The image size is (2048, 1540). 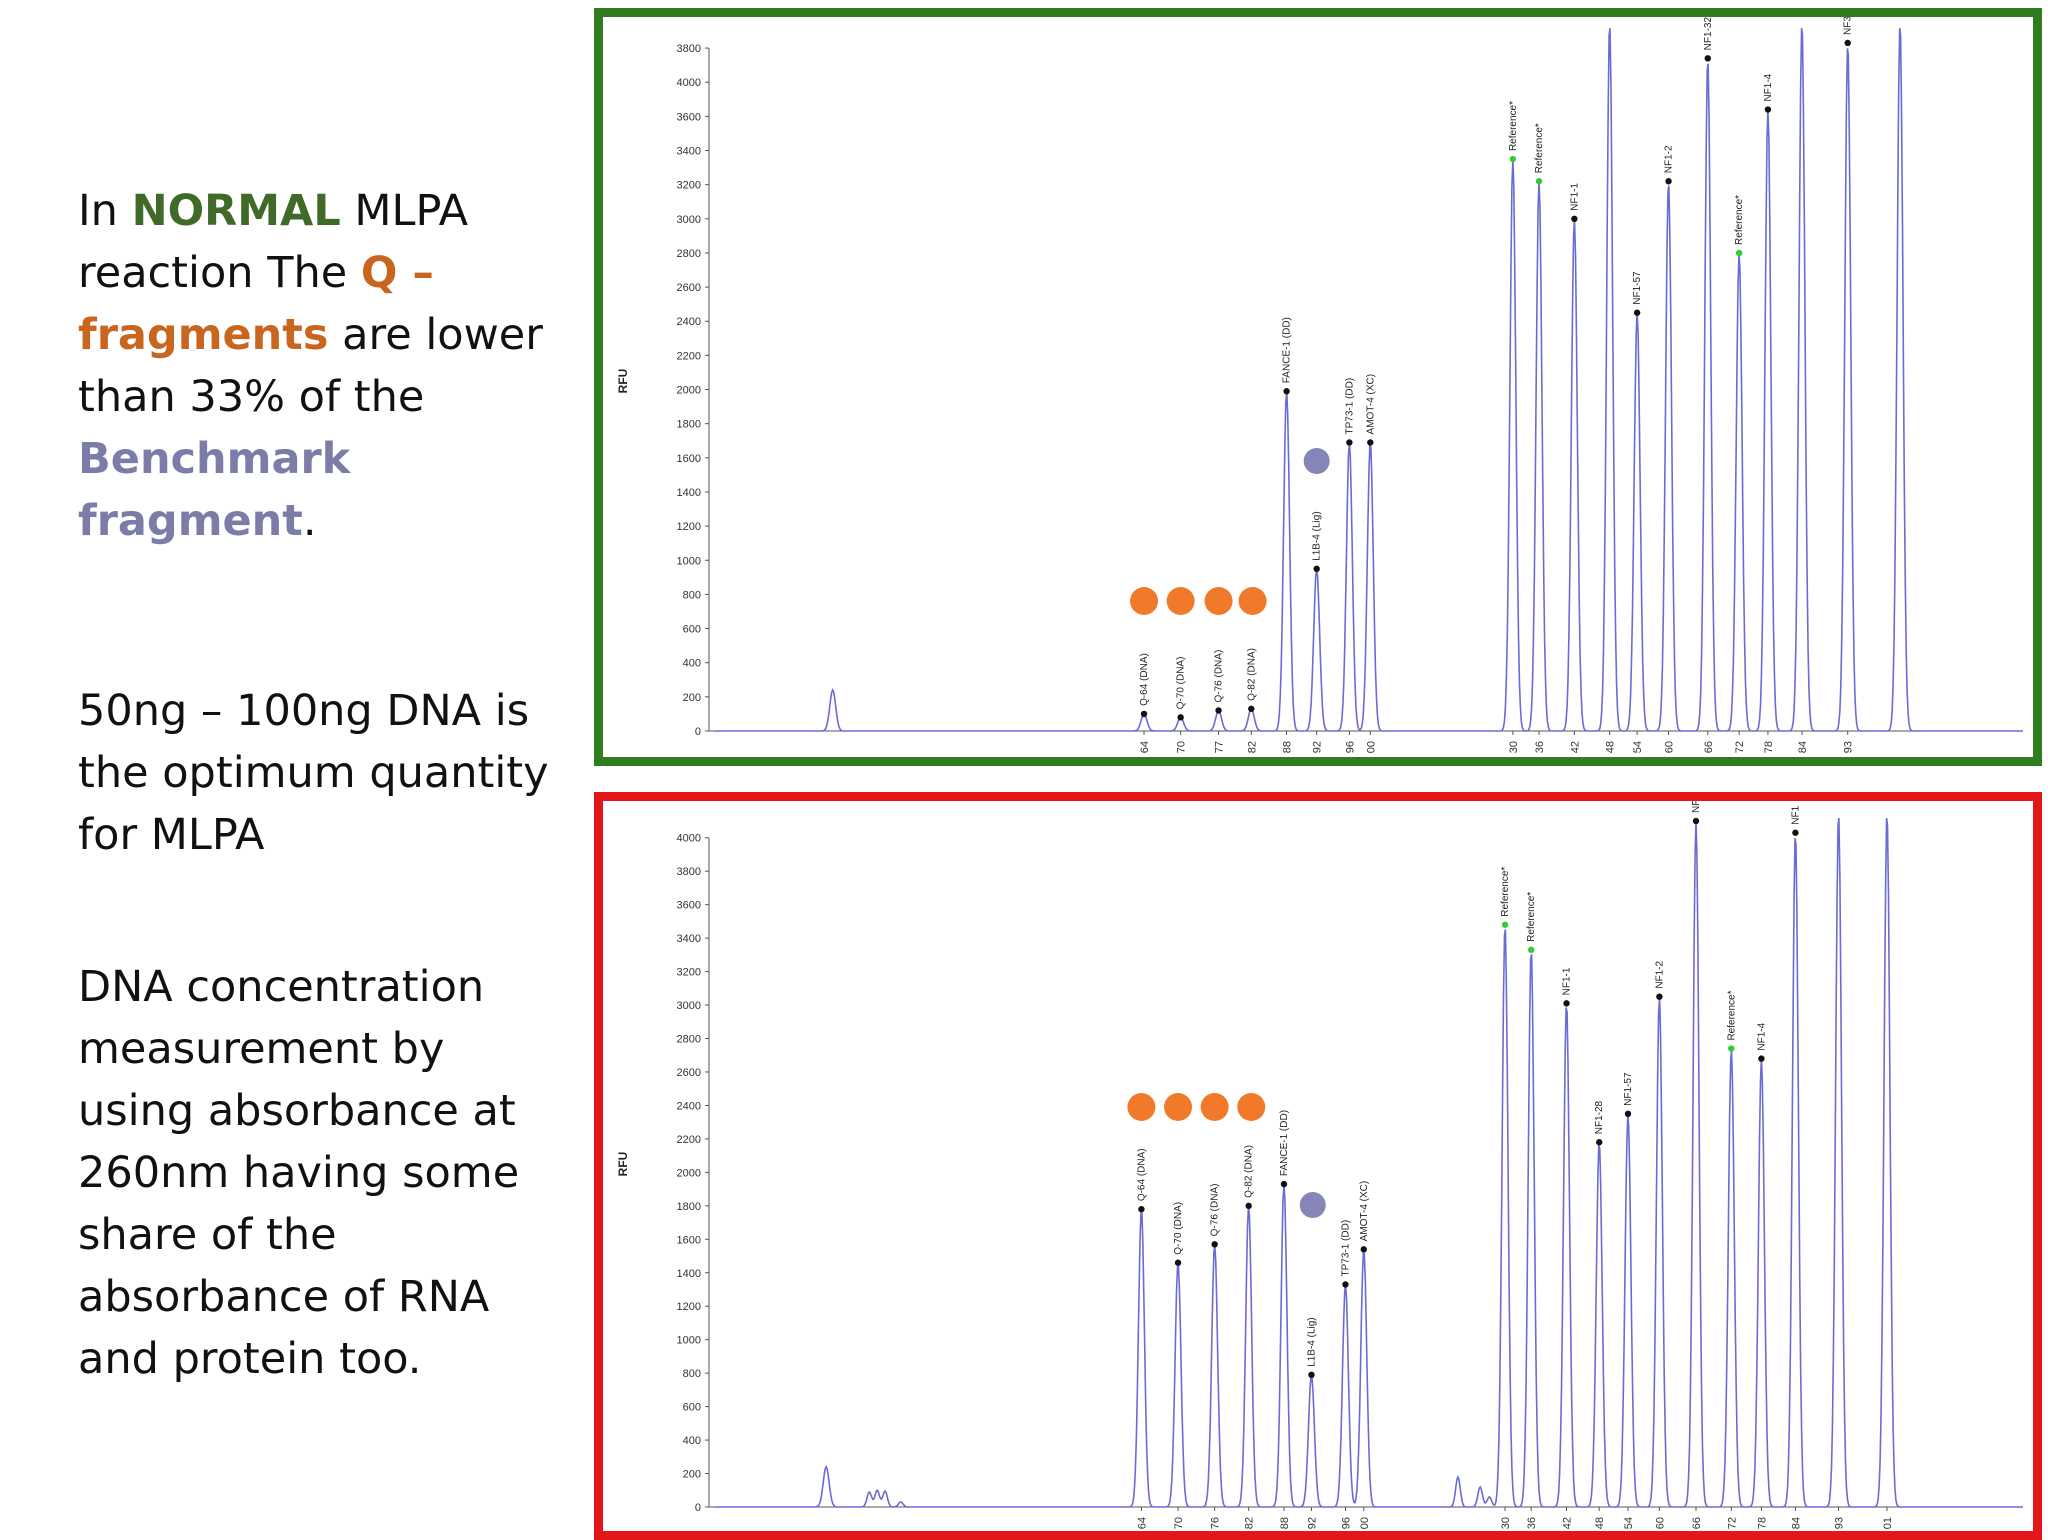 I want to click on peak-label: NF3, so click(x=1848, y=26).